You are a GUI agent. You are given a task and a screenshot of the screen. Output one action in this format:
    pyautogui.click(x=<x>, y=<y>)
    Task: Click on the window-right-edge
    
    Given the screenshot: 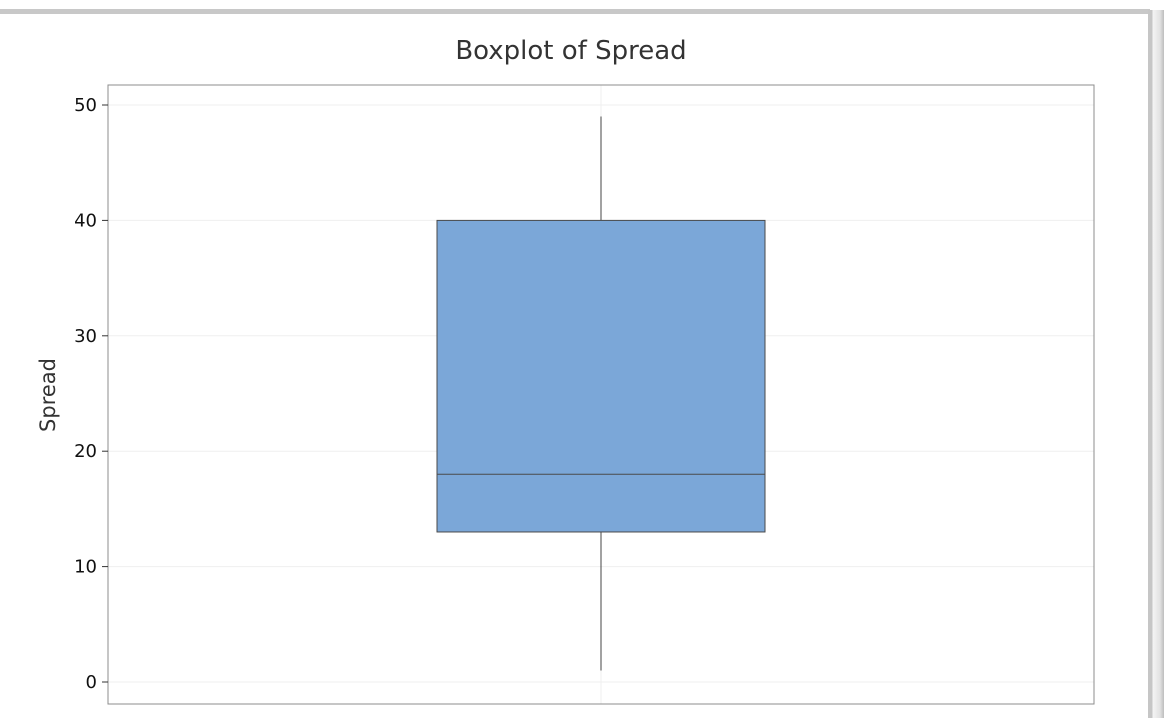 What is the action you would take?
    pyautogui.click(x=1156, y=364)
    